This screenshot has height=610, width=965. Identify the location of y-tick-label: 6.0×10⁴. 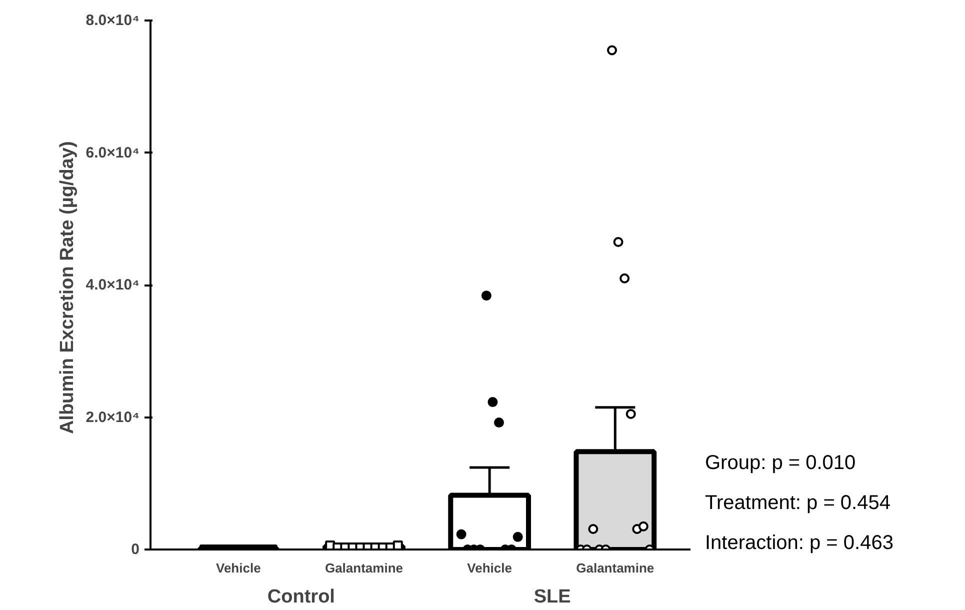
(113, 153).